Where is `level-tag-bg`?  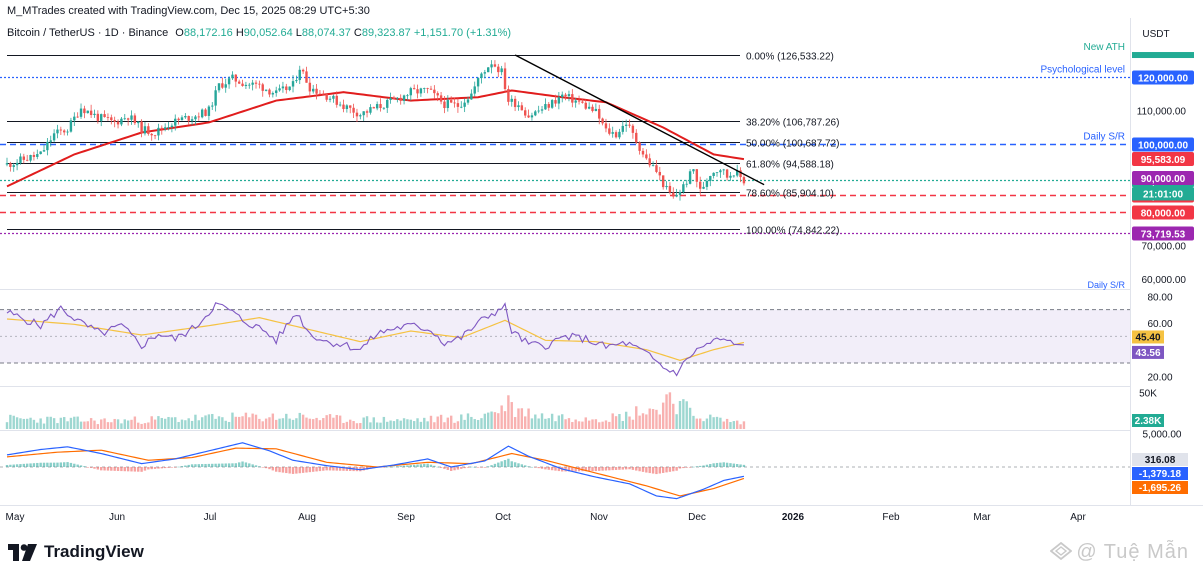 level-tag-bg is located at coordinates (1163, 212).